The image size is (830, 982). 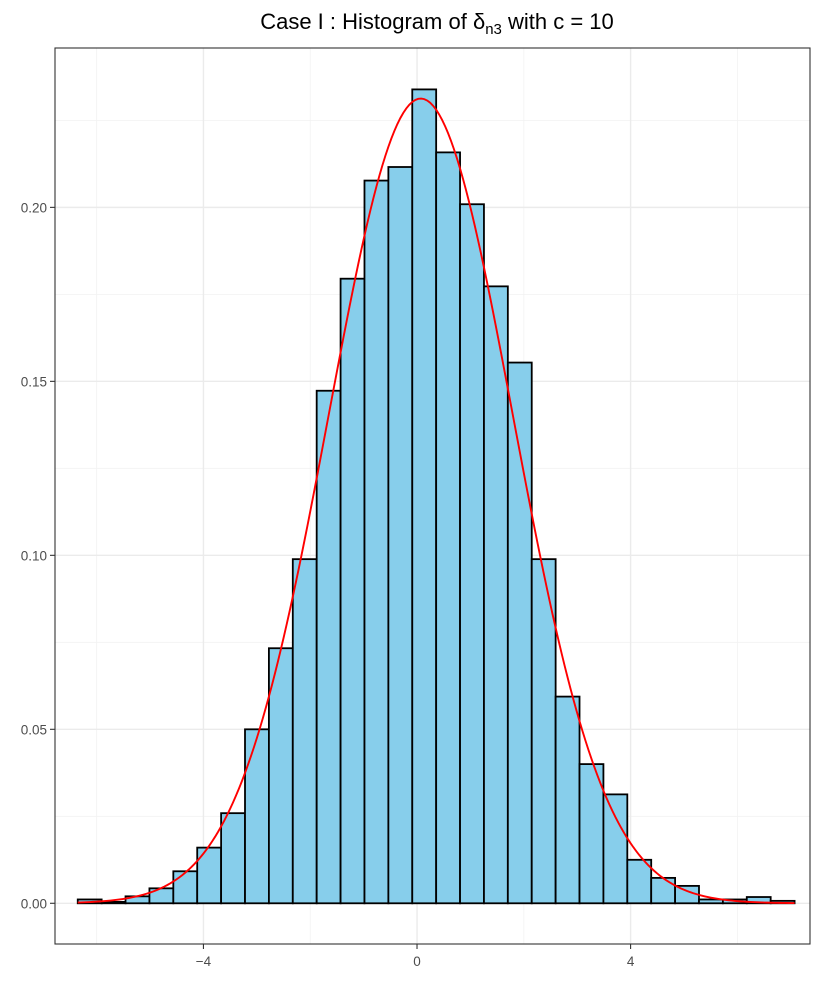 What do you see at coordinates (479, 21) in the screenshot?
I see `title-symbol: δ` at bounding box center [479, 21].